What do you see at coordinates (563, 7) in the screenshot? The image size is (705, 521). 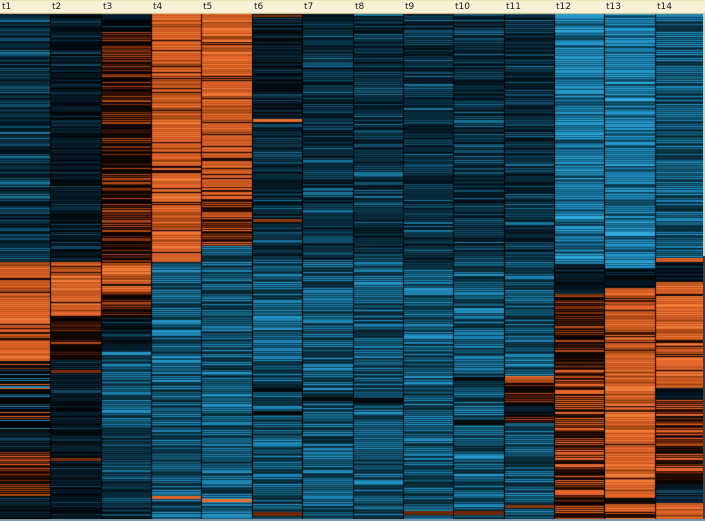 I see `column-header-t12: t12` at bounding box center [563, 7].